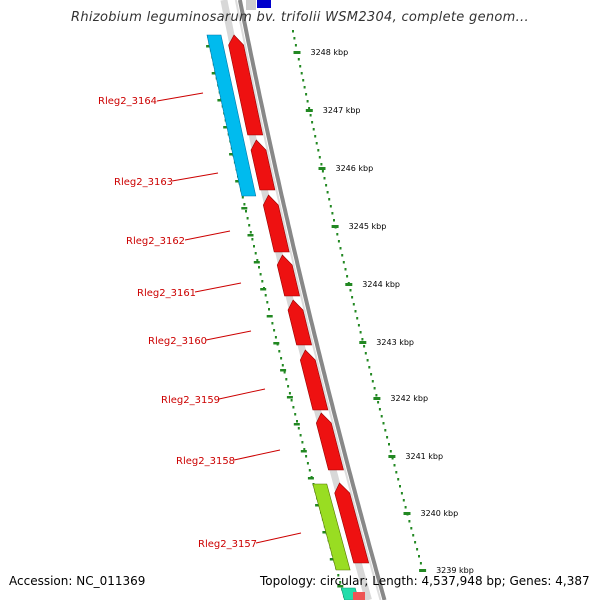 The width and height of the screenshot is (600, 600). What do you see at coordinates (190, 400) in the screenshot?
I see `gene-label: Rleg2_3159` at bounding box center [190, 400].